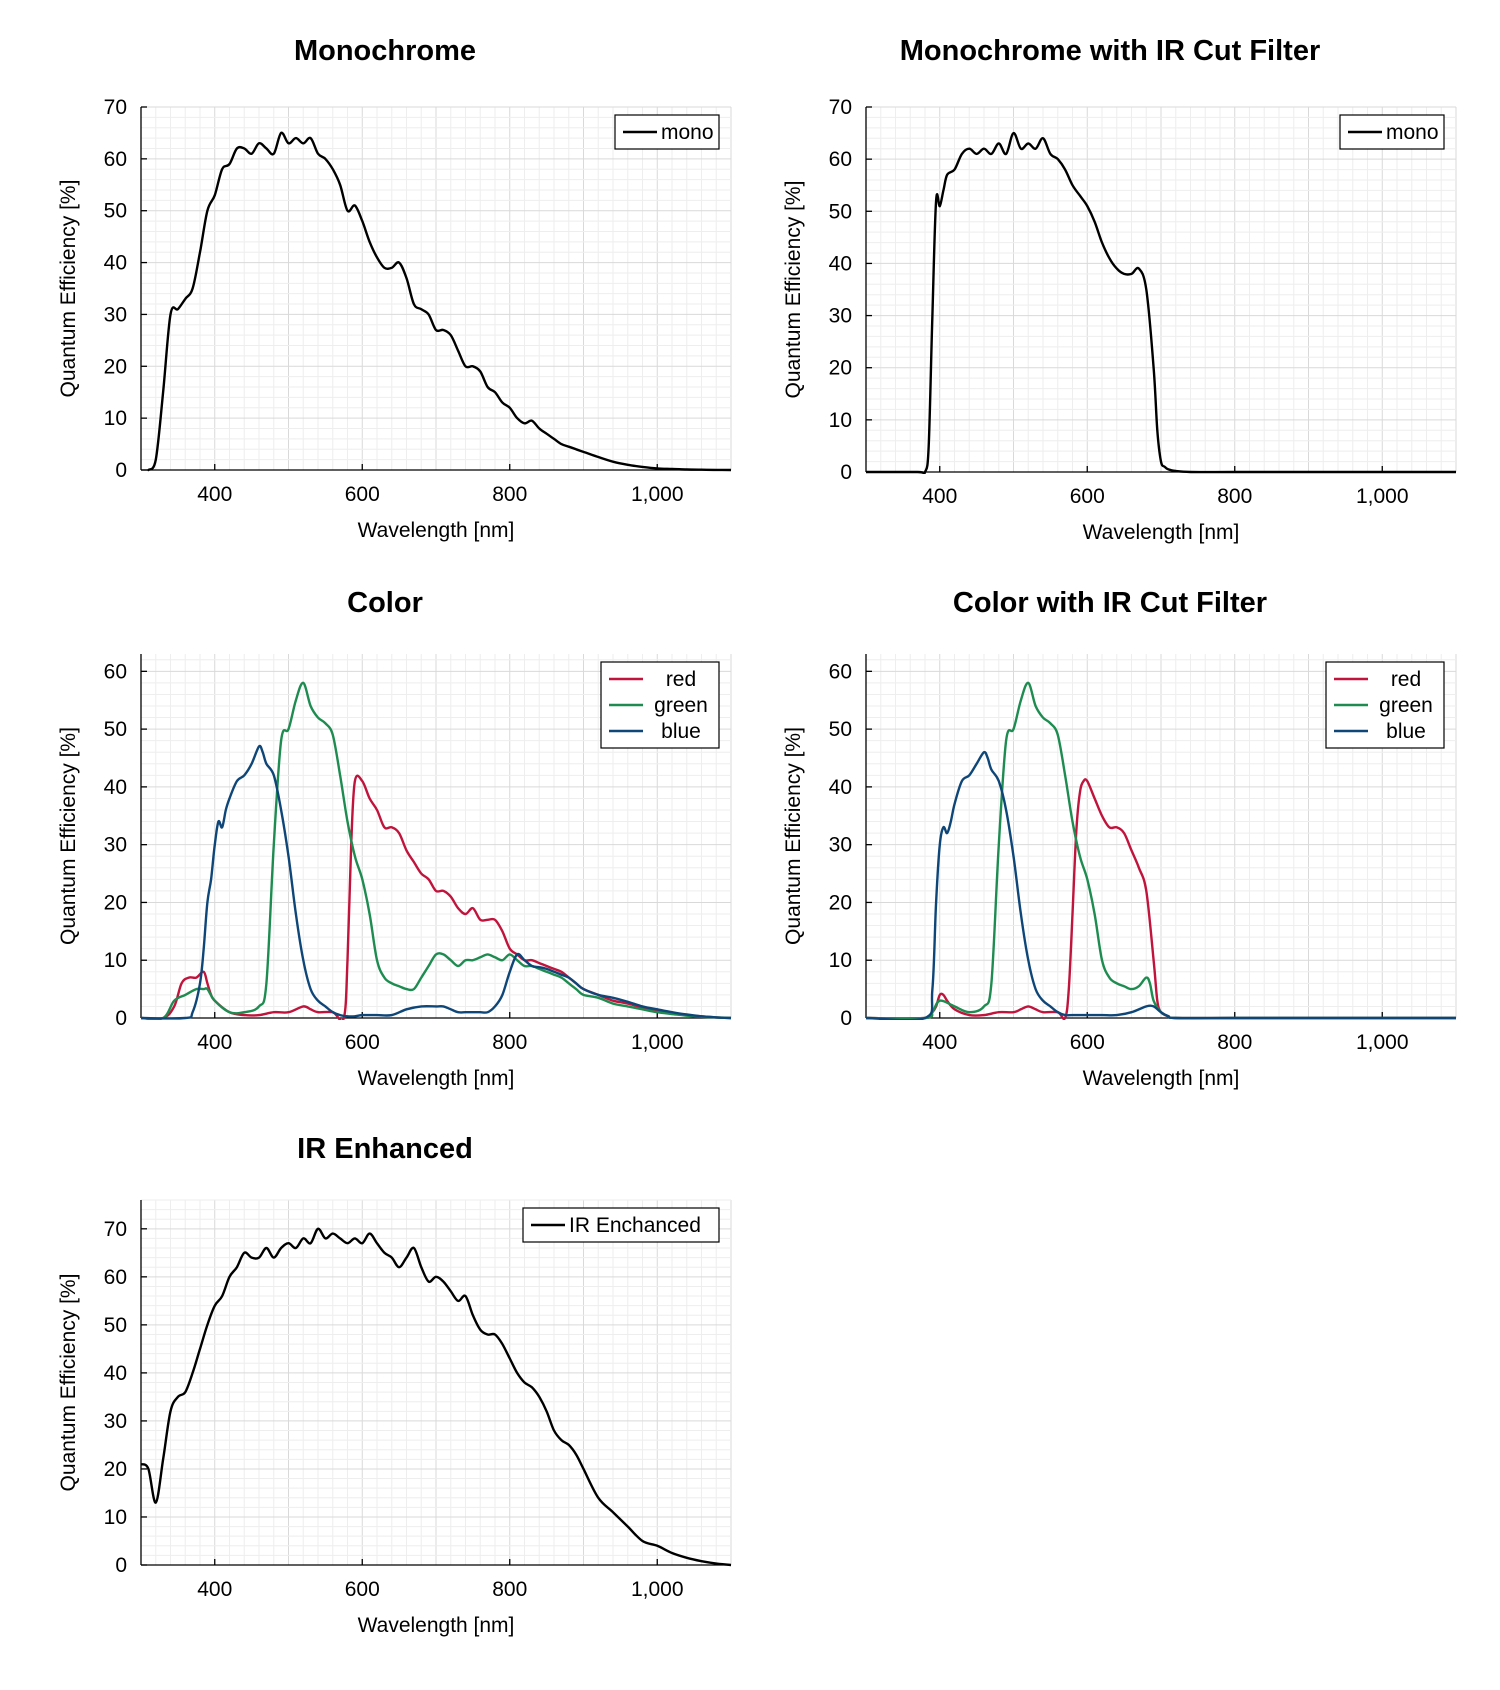  I want to click on series-line-green, so click(436, 850).